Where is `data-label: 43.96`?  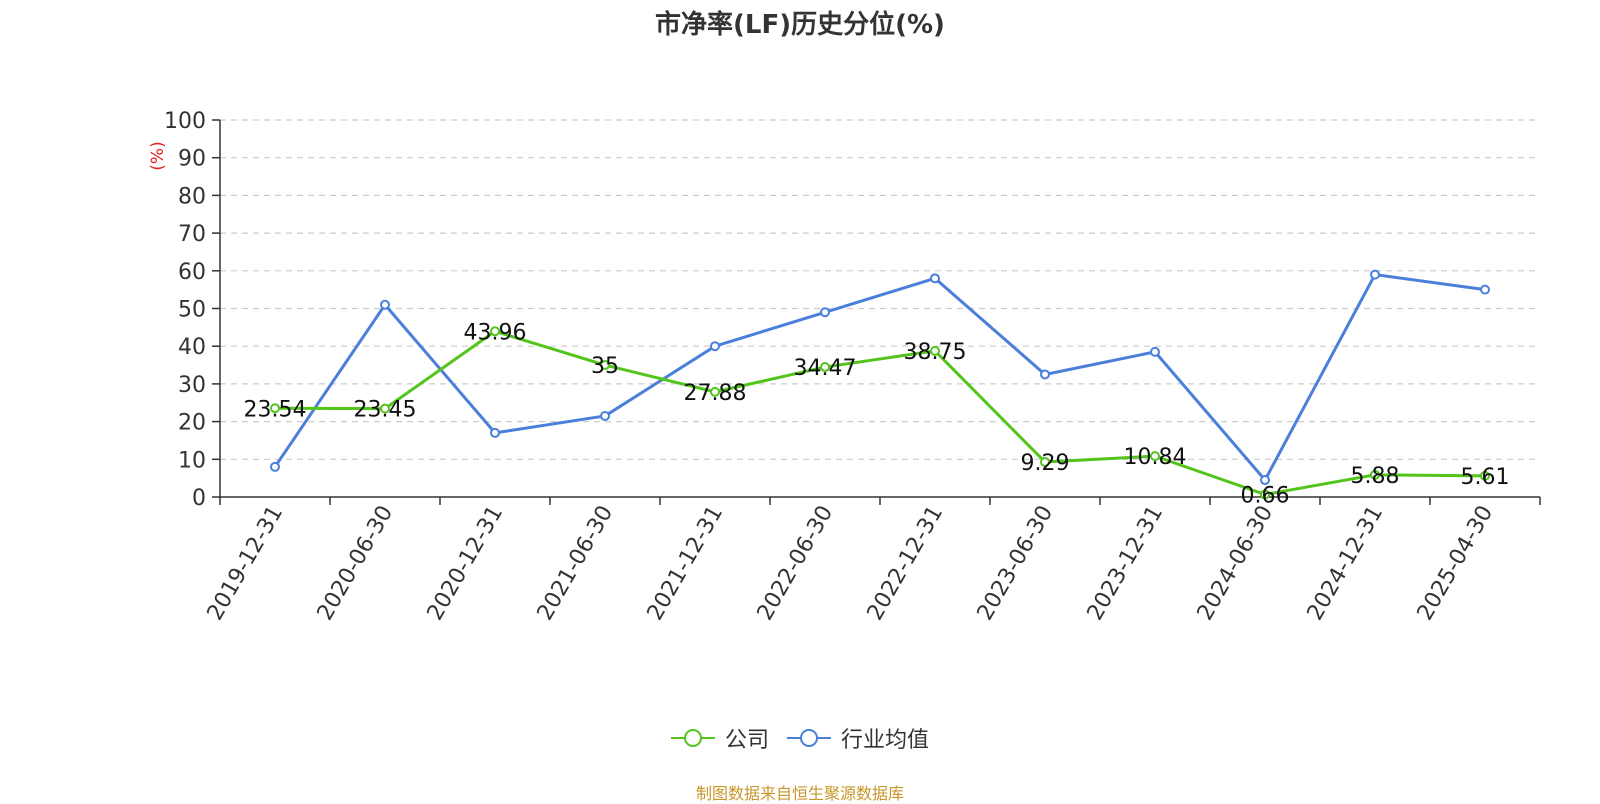 data-label: 43.96 is located at coordinates (495, 332).